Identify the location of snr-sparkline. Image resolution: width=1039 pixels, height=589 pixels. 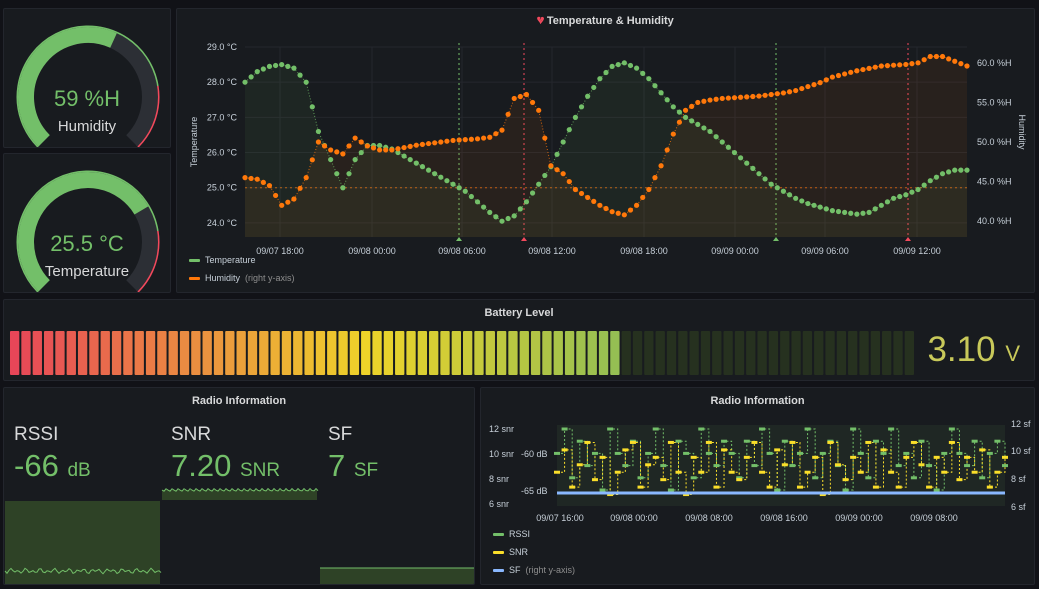
(240, 489).